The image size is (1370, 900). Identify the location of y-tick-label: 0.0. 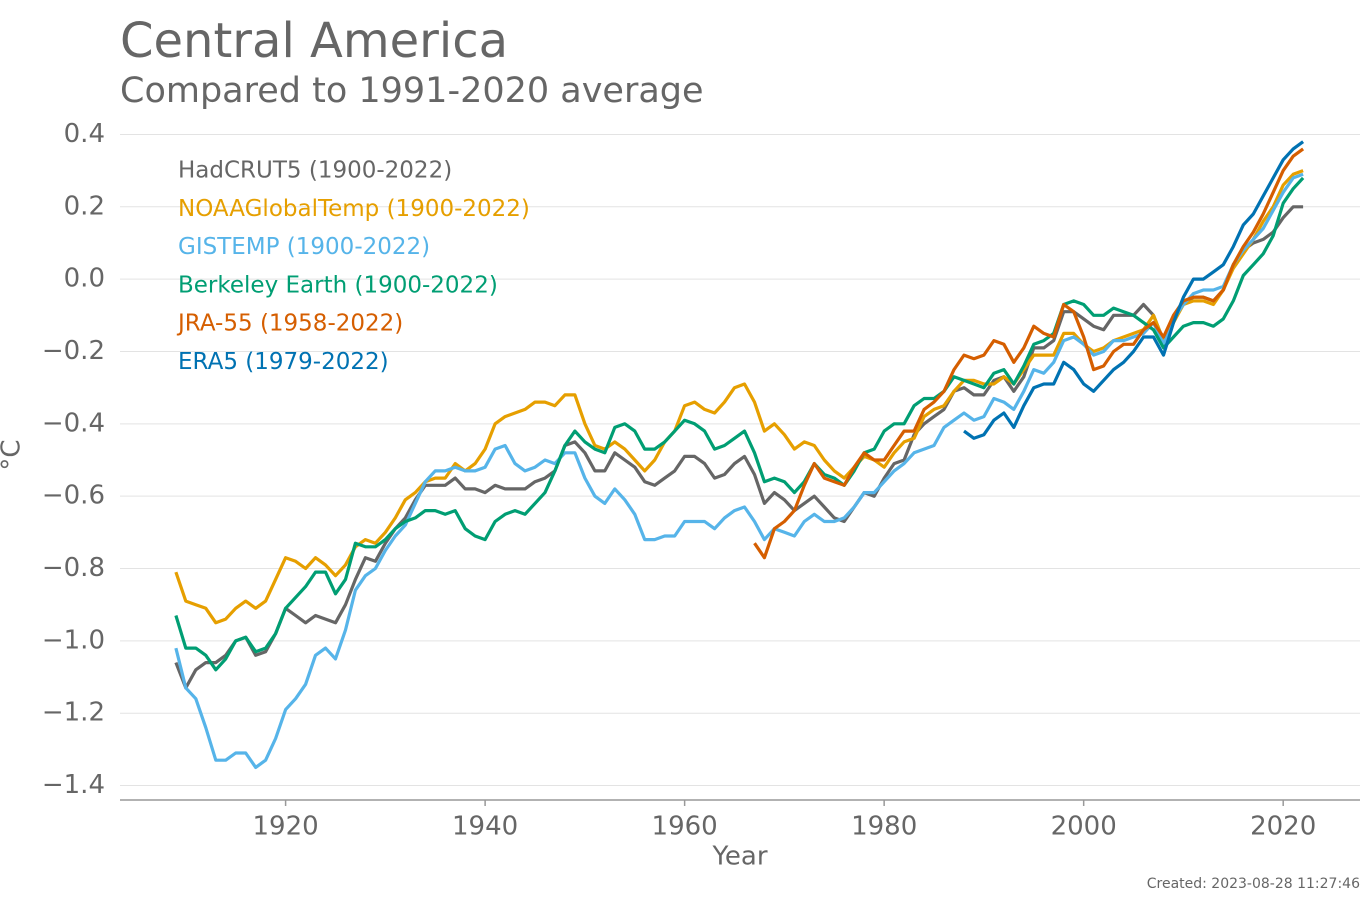
(84, 279).